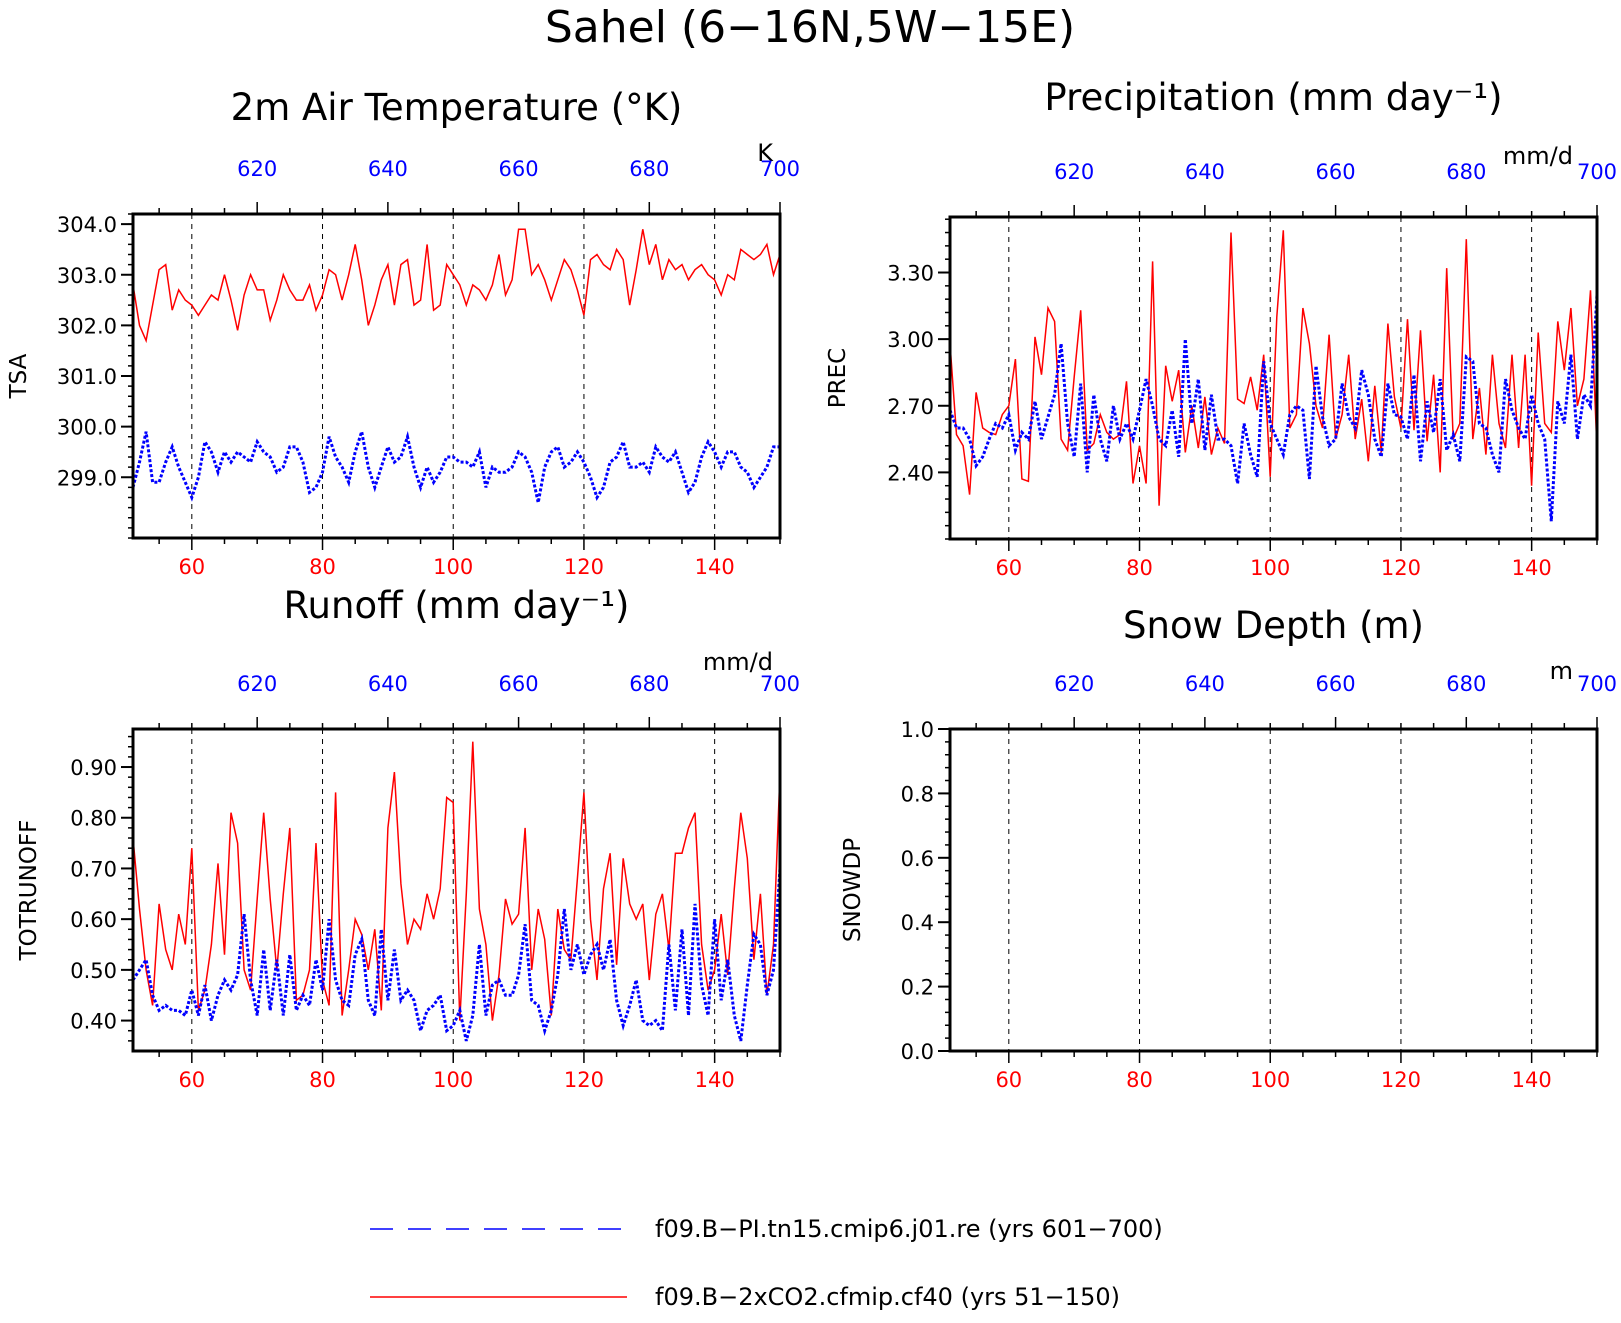 The image size is (1621, 1323). What do you see at coordinates (910, 407) in the screenshot?
I see `y-tick-label: 2.70` at bounding box center [910, 407].